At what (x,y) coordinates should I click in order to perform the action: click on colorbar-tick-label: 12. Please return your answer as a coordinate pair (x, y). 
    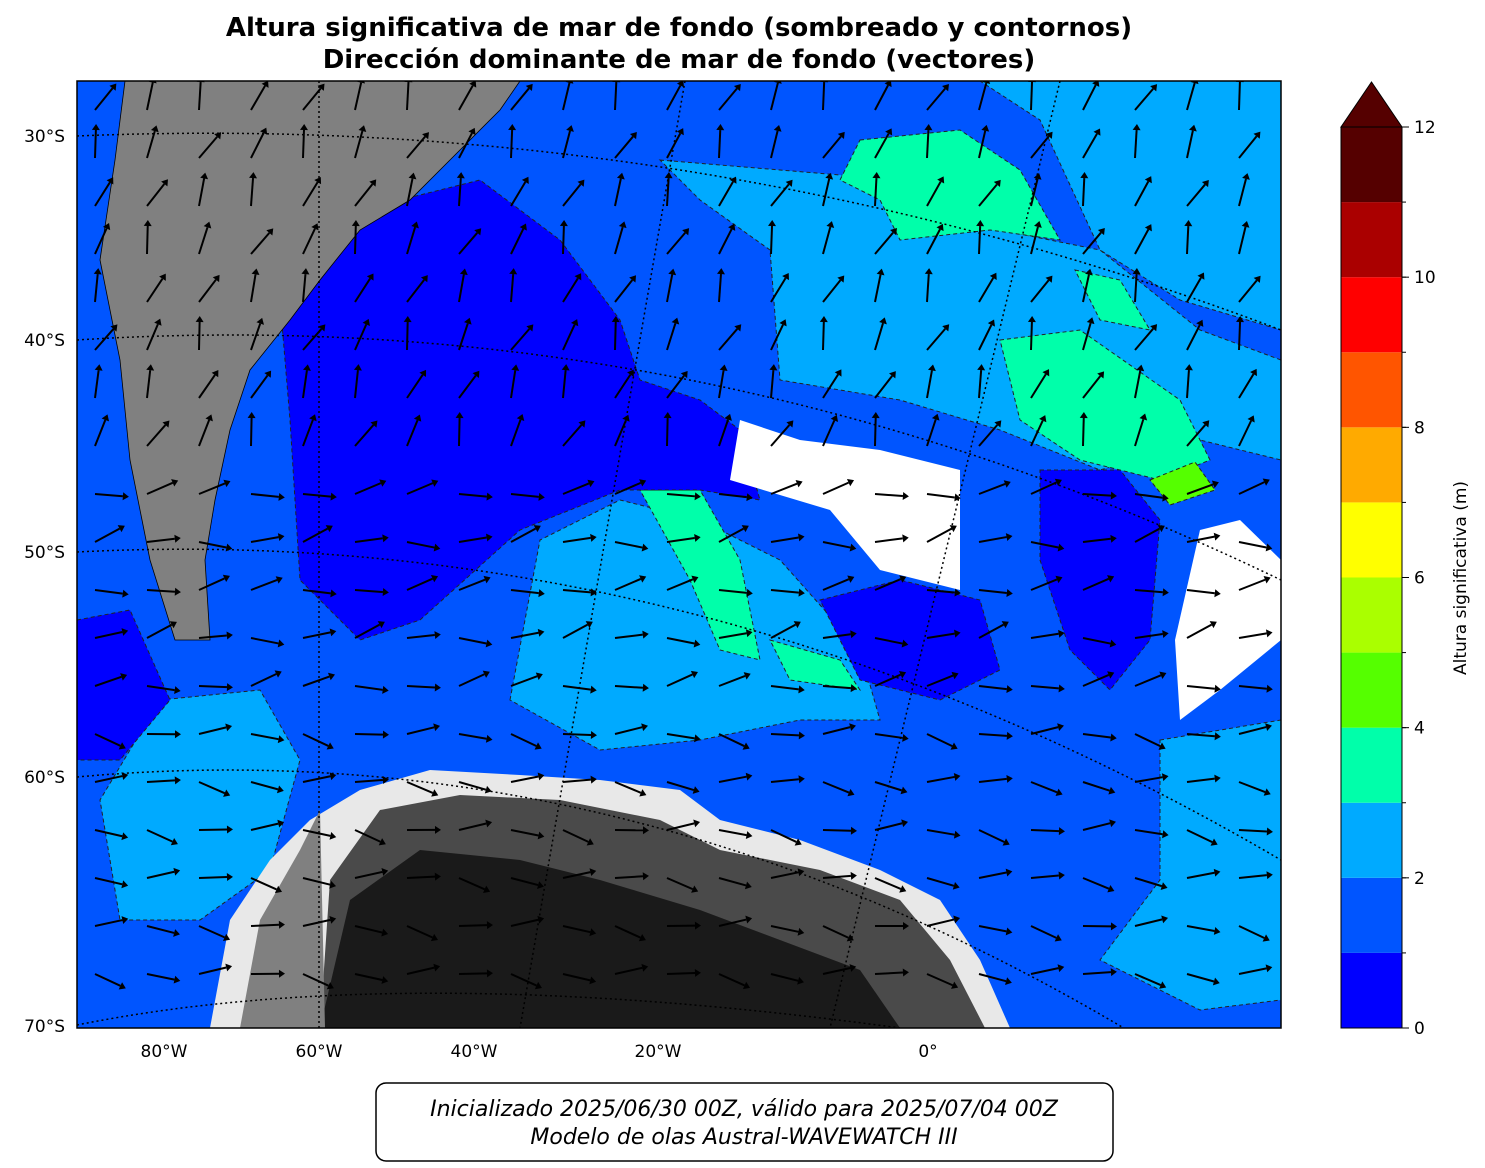
    Looking at the image, I should click on (1425, 128).